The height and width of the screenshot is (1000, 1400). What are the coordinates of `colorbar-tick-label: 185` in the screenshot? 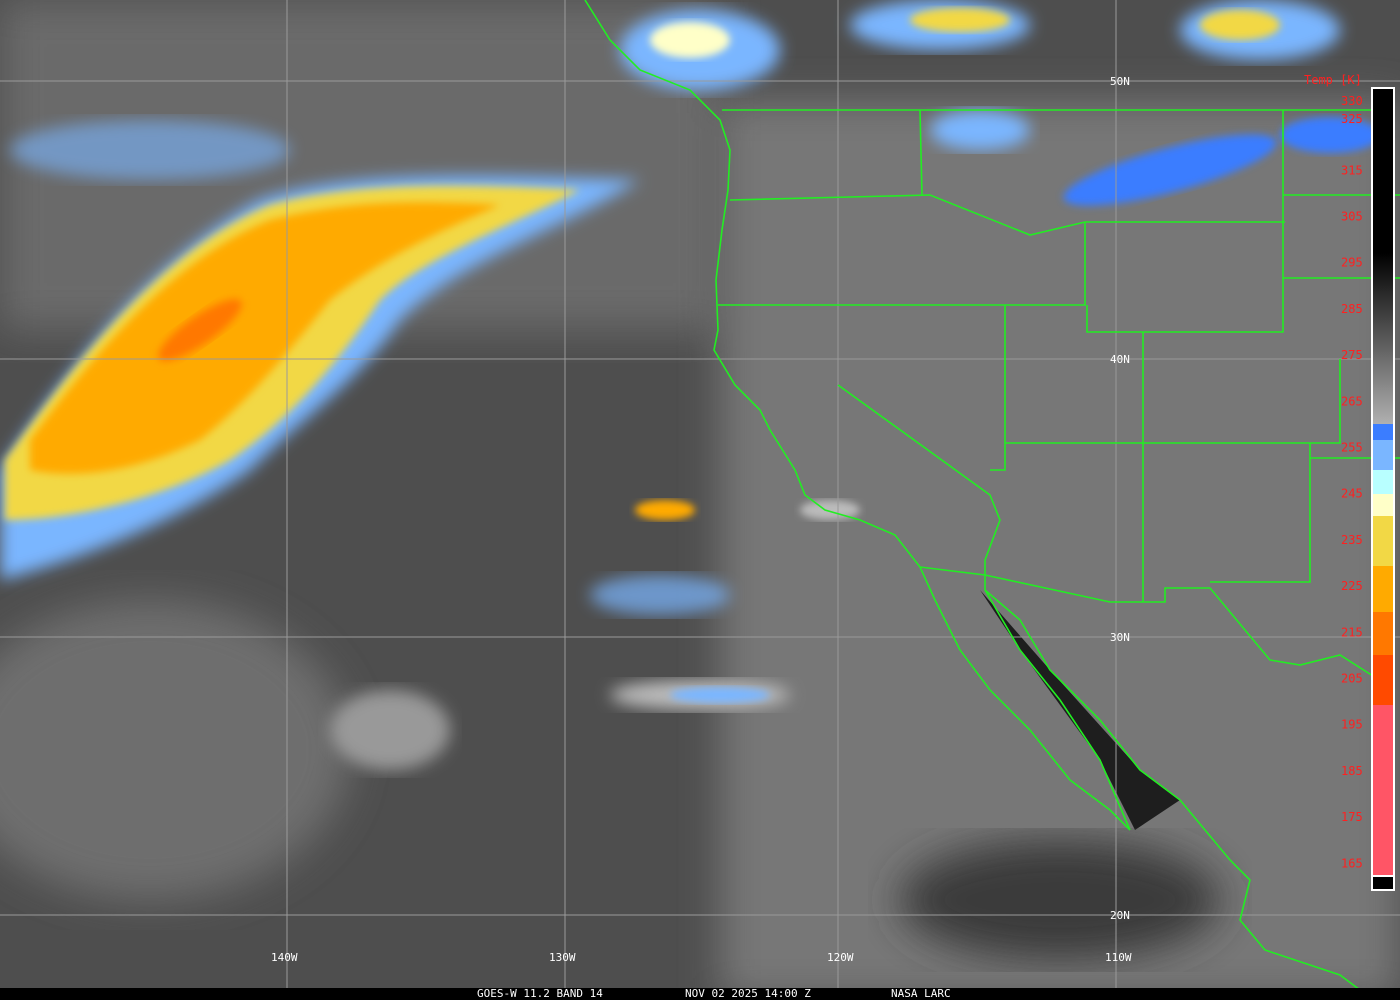 It's located at (1352, 771).